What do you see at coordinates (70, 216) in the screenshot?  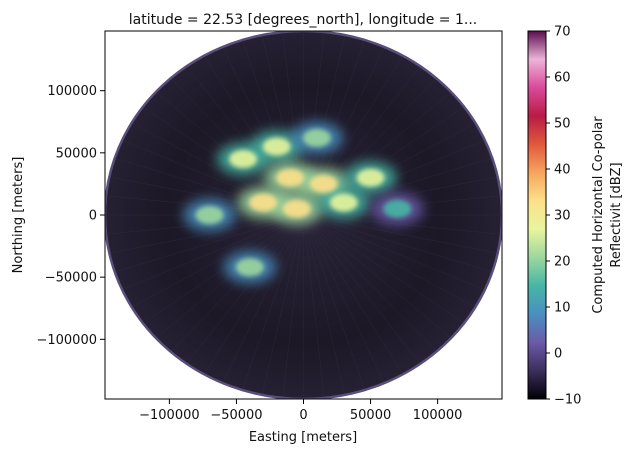 I see `y-axis: −100000 −50000 0 50000 100000` at bounding box center [70, 216].